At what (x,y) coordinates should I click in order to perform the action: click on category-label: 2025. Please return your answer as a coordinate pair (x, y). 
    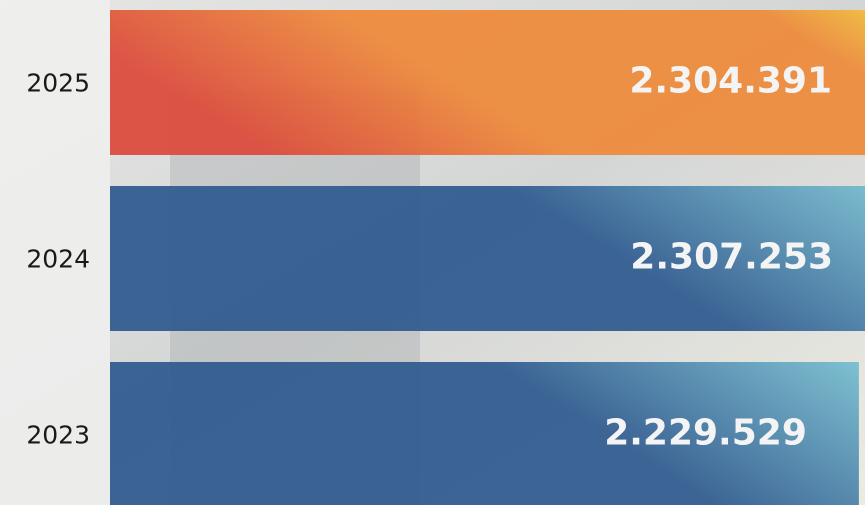
    Looking at the image, I should click on (58, 83).